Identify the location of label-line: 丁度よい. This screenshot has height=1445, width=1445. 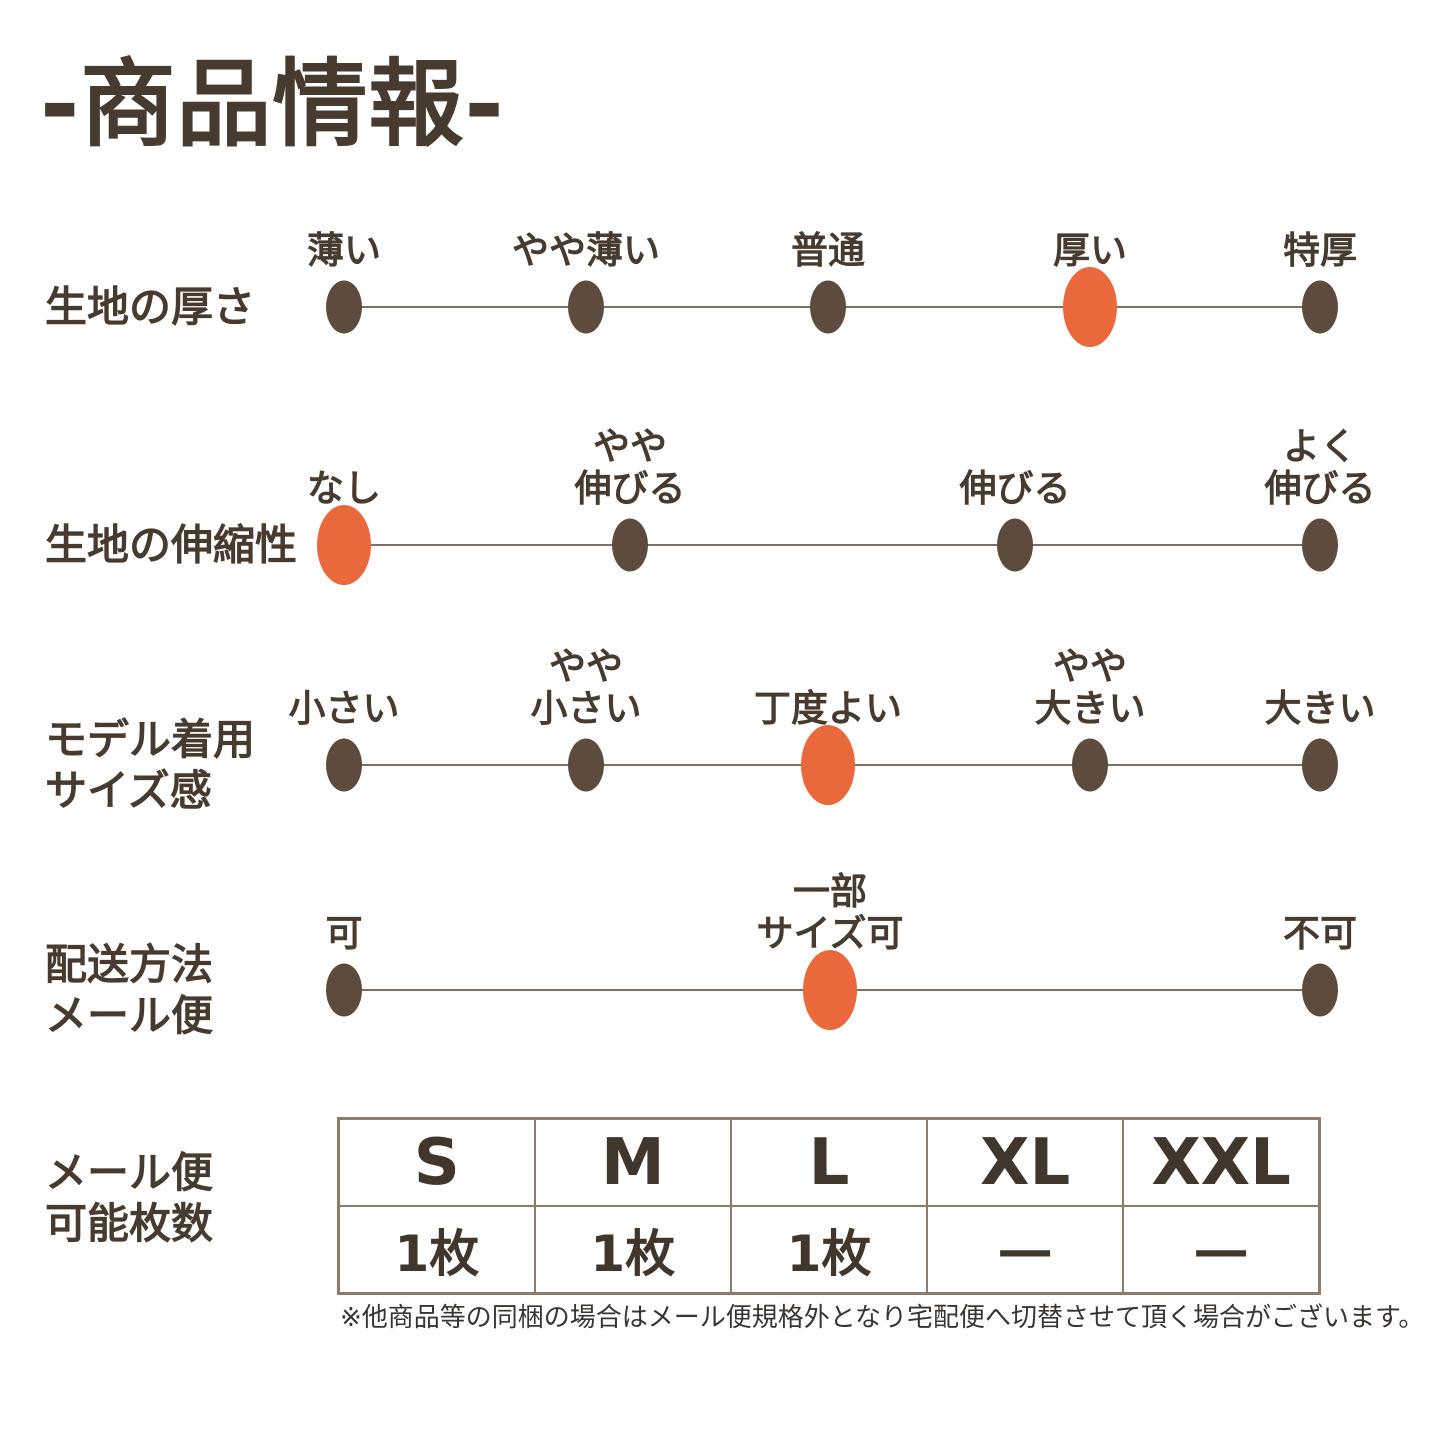
(828, 709).